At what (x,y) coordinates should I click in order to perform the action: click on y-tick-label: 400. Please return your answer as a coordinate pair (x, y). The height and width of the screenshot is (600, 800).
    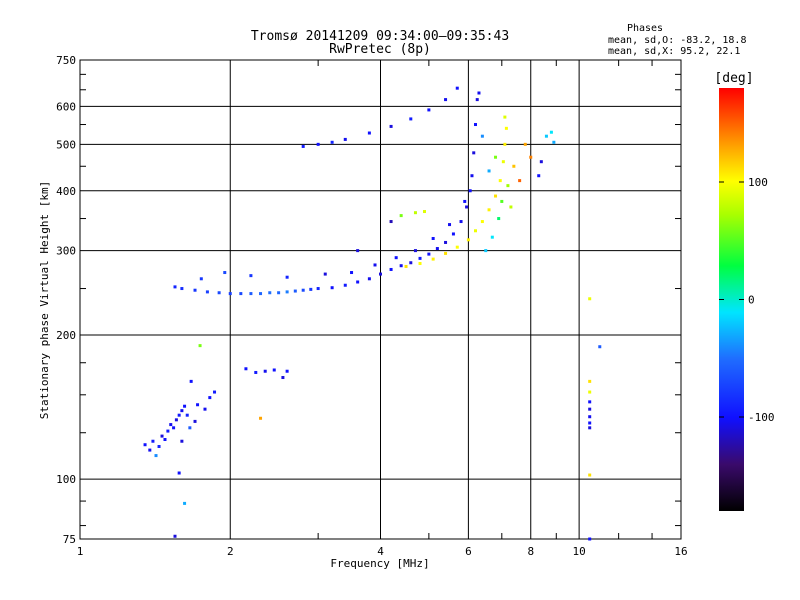
    Looking at the image, I should click on (66, 191).